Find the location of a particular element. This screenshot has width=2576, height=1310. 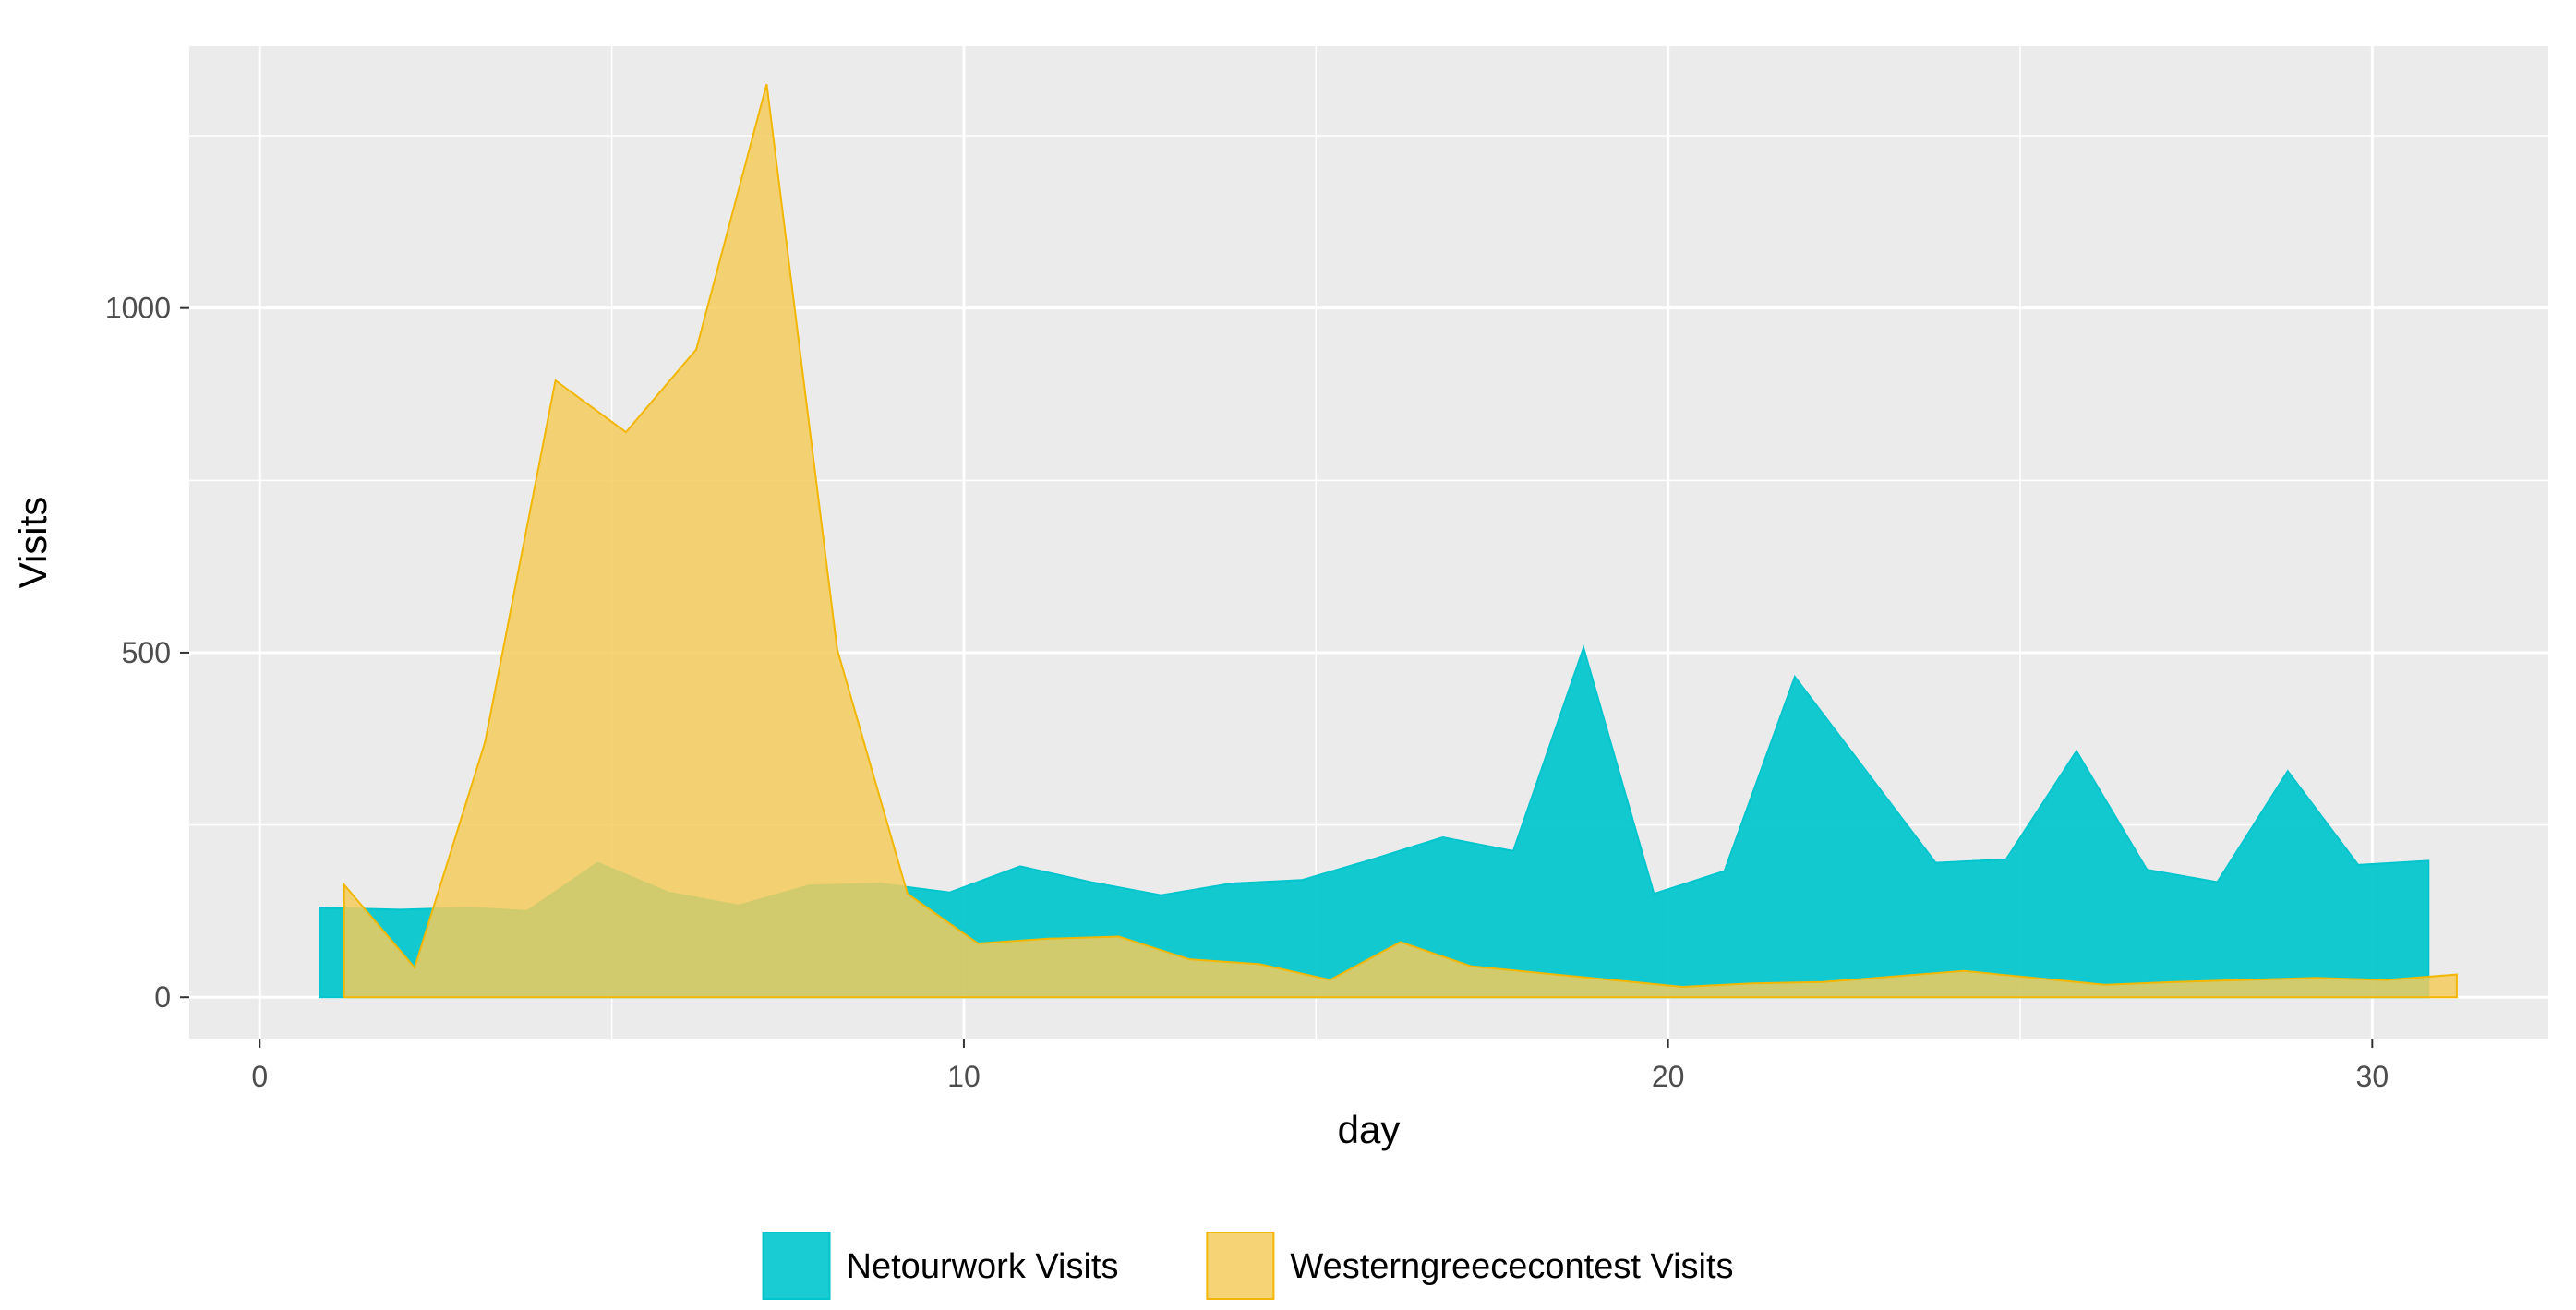

x-tick-label: 10 is located at coordinates (964, 1076).